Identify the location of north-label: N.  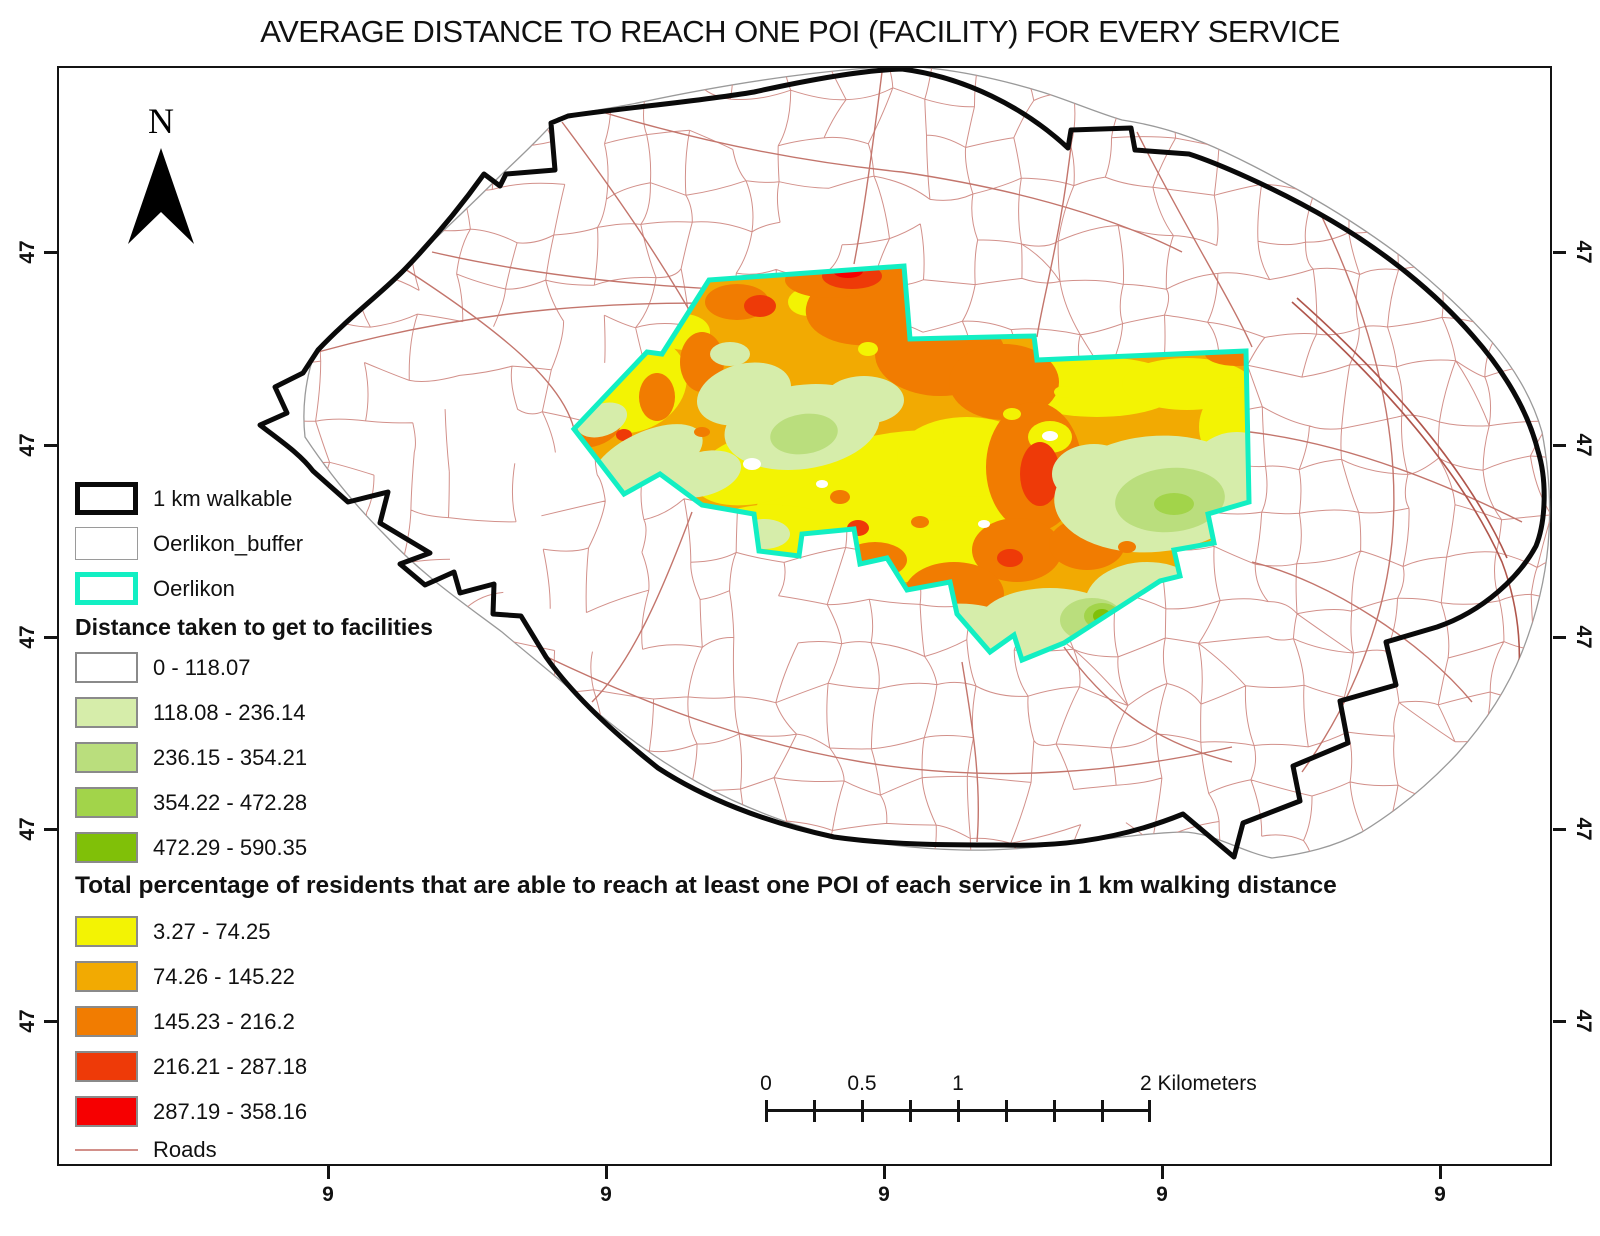
(161, 121).